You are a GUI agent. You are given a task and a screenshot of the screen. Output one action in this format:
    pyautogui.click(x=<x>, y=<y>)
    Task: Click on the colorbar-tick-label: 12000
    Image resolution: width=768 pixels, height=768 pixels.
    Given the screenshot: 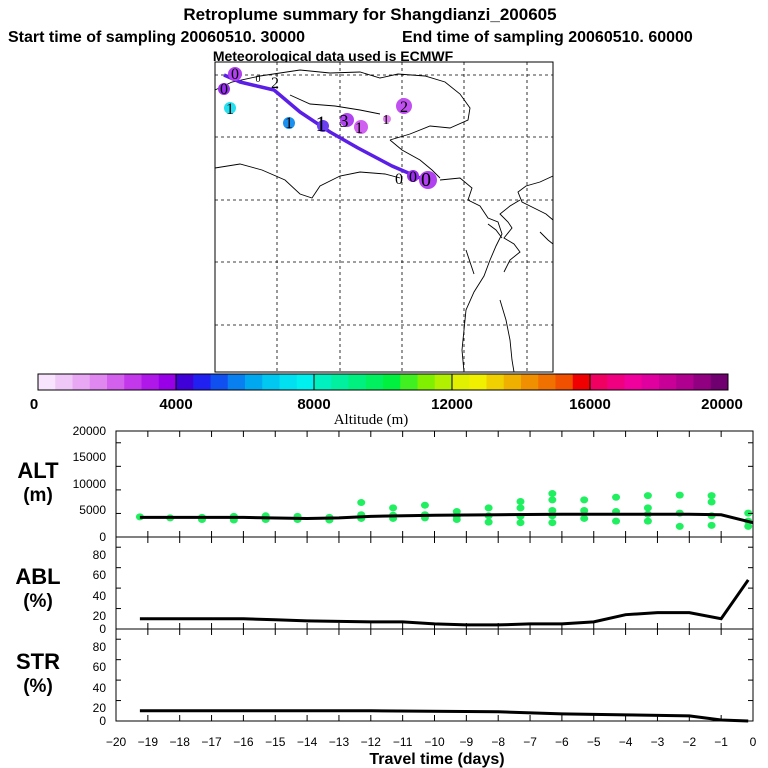 What is the action you would take?
    pyautogui.click(x=452, y=404)
    